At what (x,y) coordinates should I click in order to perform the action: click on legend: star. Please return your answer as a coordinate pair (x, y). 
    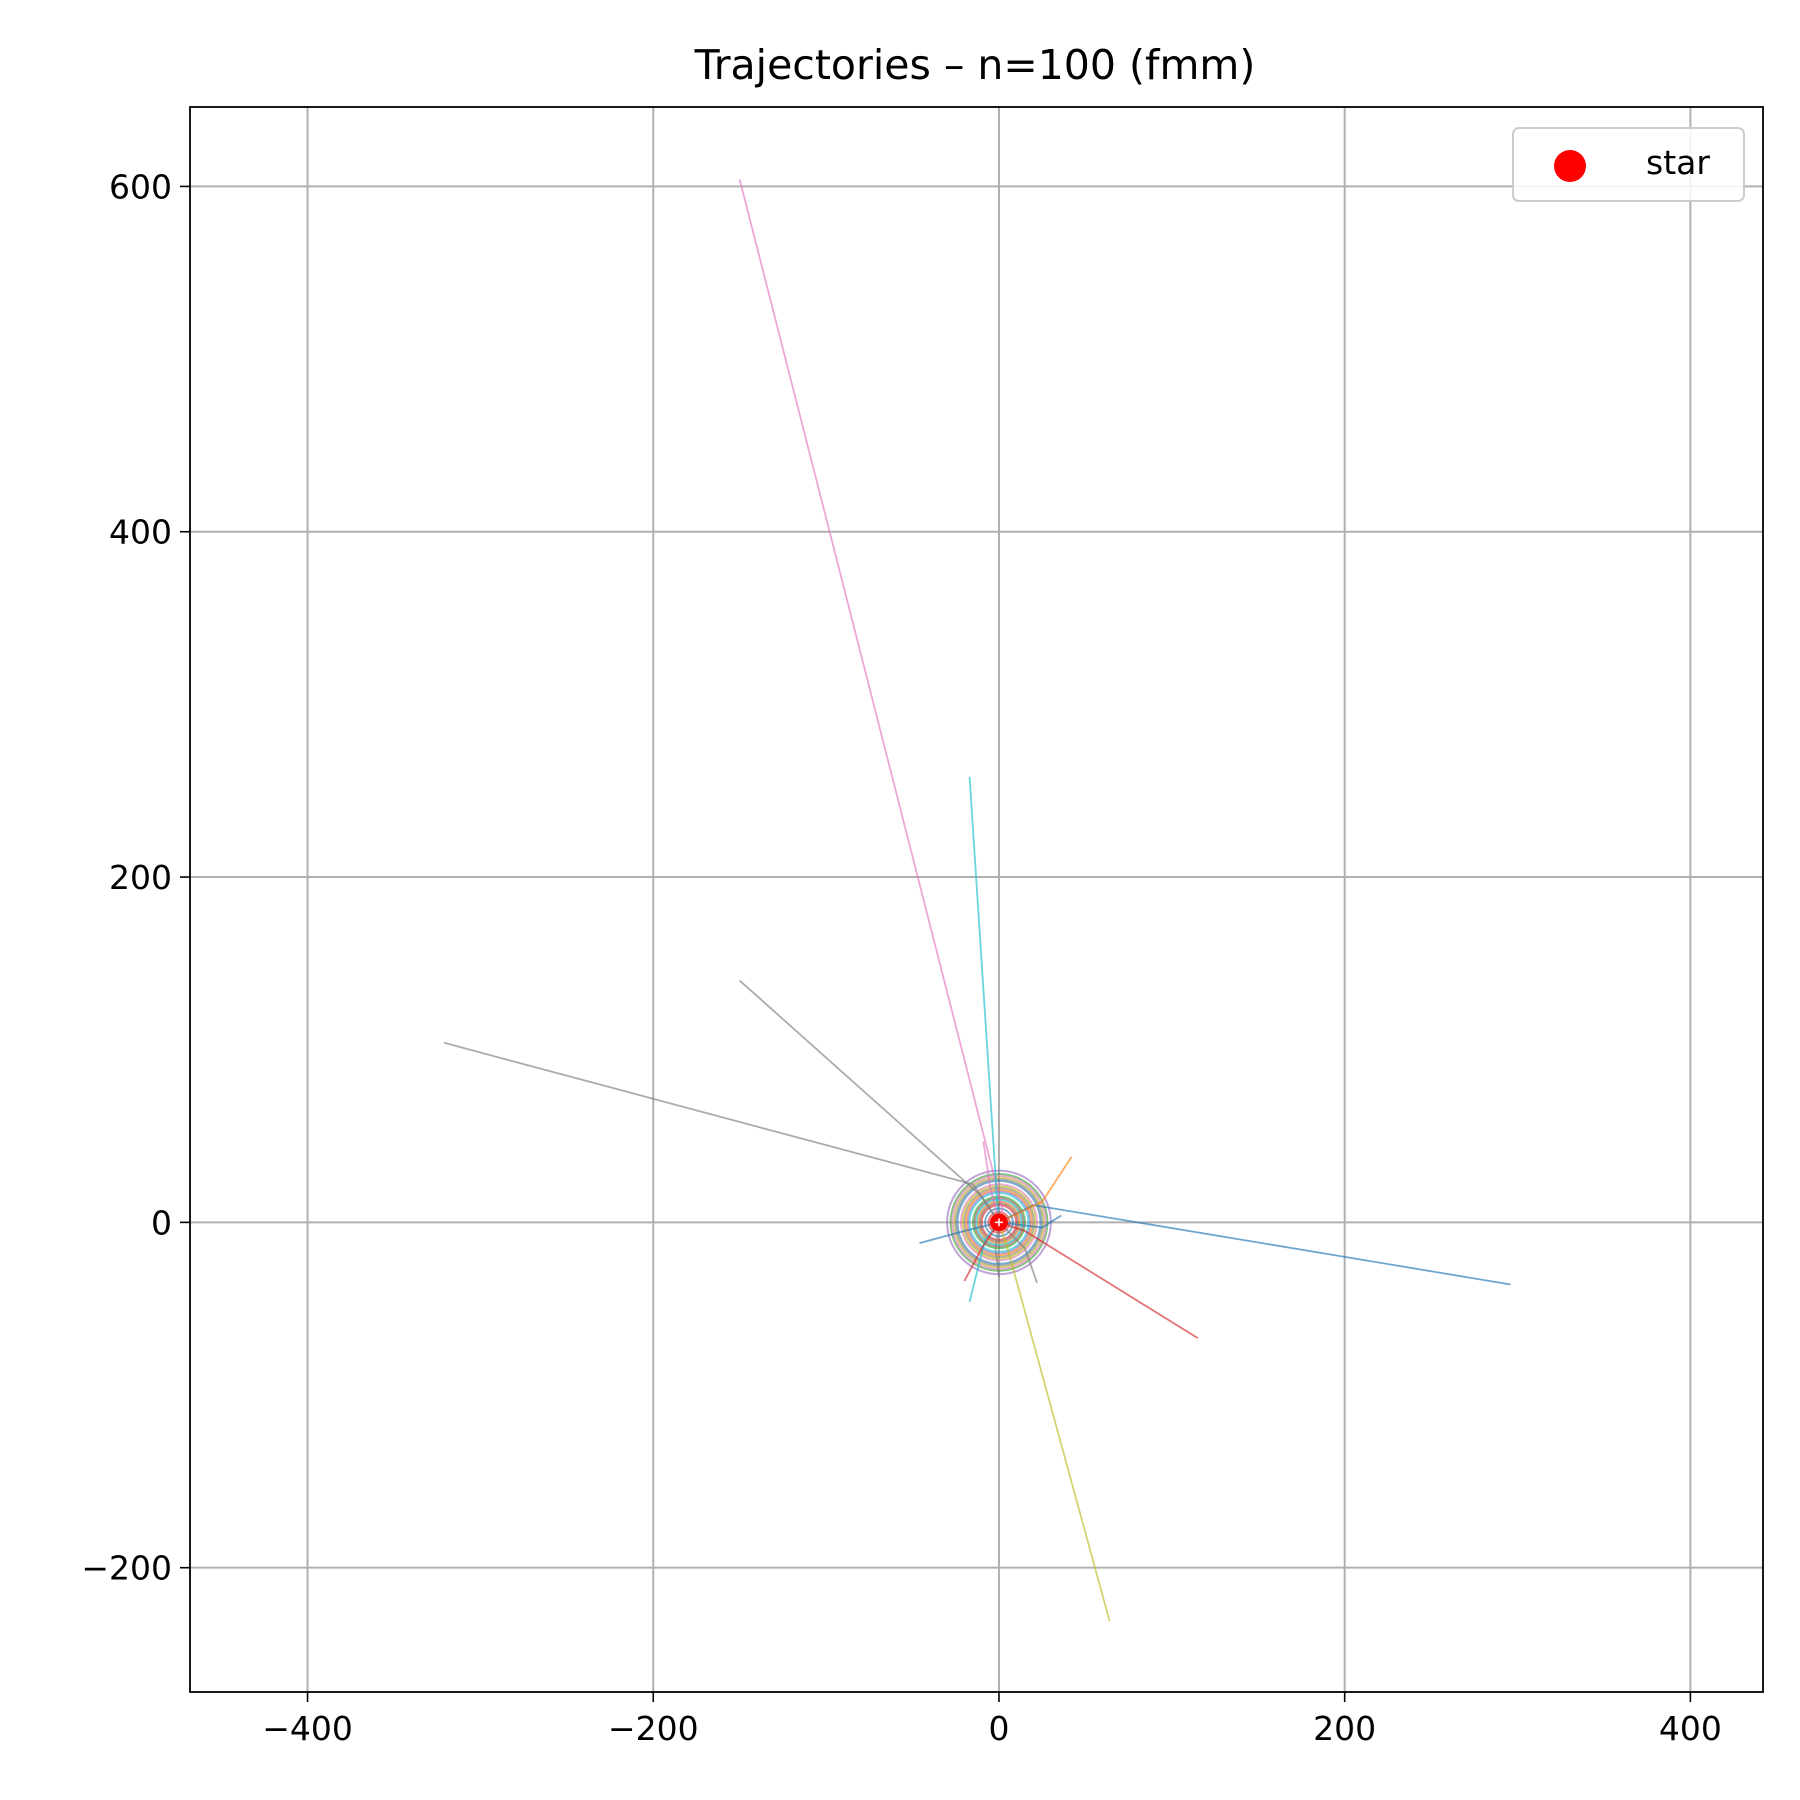
    Looking at the image, I should click on (1628, 164).